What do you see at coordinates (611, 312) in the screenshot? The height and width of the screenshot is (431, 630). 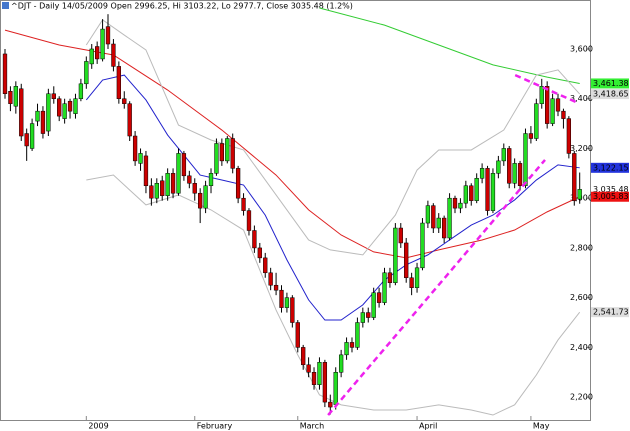 I see `price-label: 2,541.73` at bounding box center [611, 312].